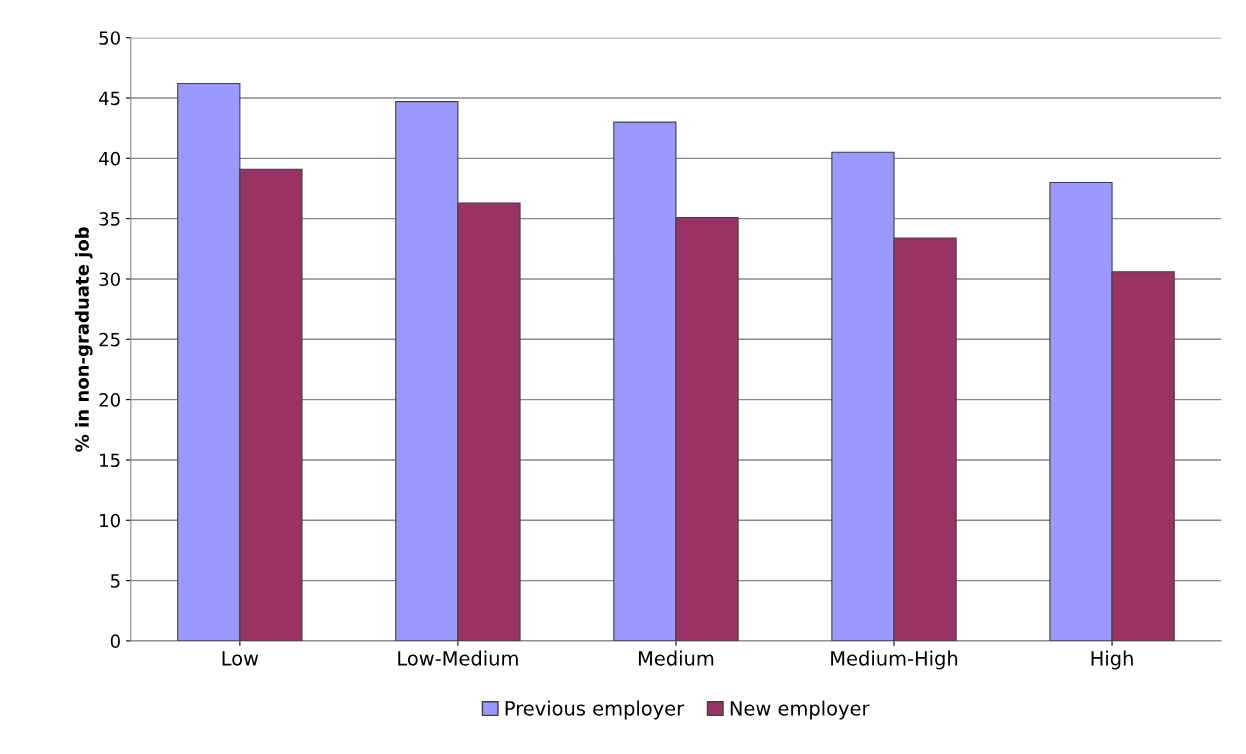 Image resolution: width=1246 pixels, height=754 pixels. What do you see at coordinates (109, 98) in the screenshot?
I see `y-tick-label: 45` at bounding box center [109, 98].